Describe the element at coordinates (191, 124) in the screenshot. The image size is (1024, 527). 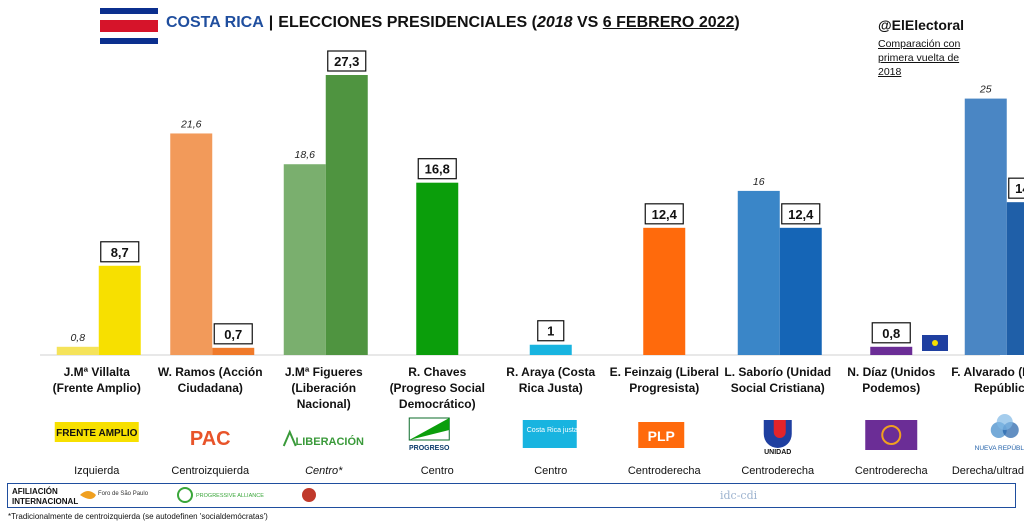
I see `value-label-2018: 21,6` at that location.